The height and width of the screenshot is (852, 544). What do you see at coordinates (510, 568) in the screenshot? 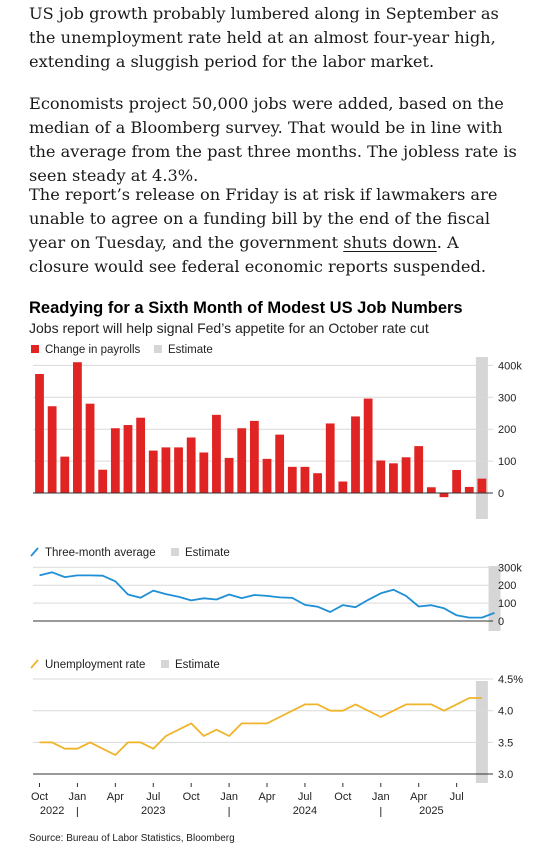
I see `y-tick-label: 300k` at bounding box center [510, 568].